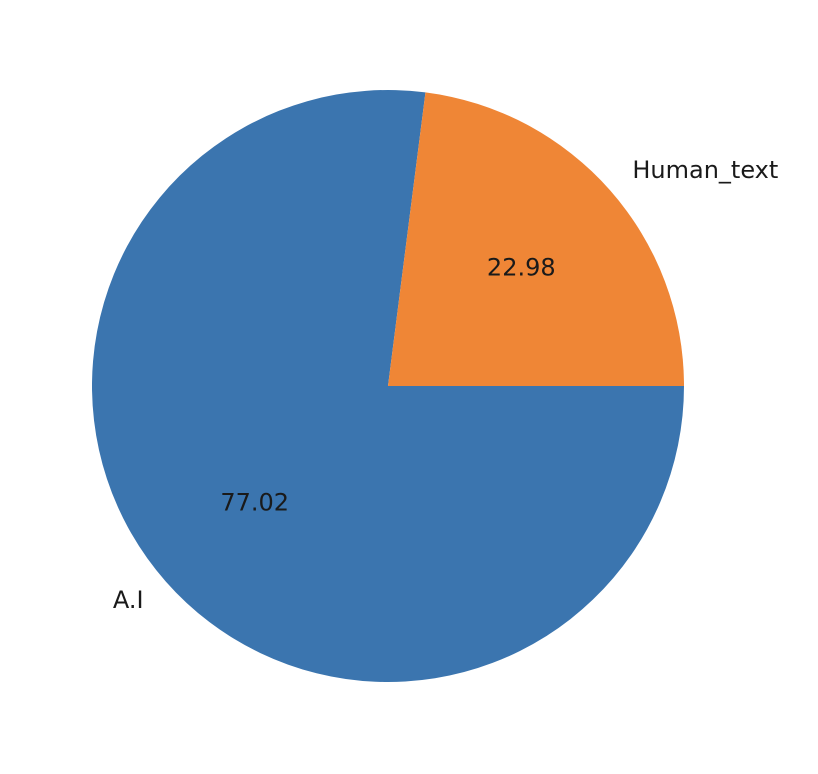 The height and width of the screenshot is (774, 818). Describe the element at coordinates (705, 170) in the screenshot. I see `slice-label-1: Human_text` at that location.